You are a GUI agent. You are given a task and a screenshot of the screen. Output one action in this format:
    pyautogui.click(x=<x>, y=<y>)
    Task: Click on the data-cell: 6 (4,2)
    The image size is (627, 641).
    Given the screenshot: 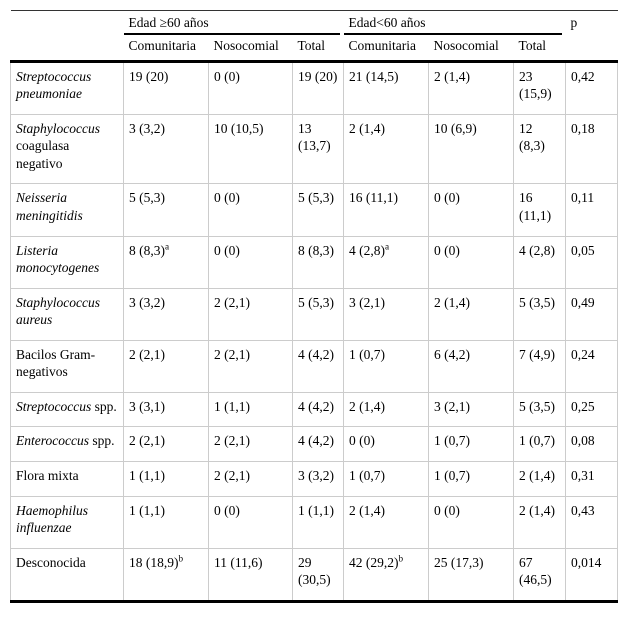 What is the action you would take?
    pyautogui.click(x=471, y=366)
    